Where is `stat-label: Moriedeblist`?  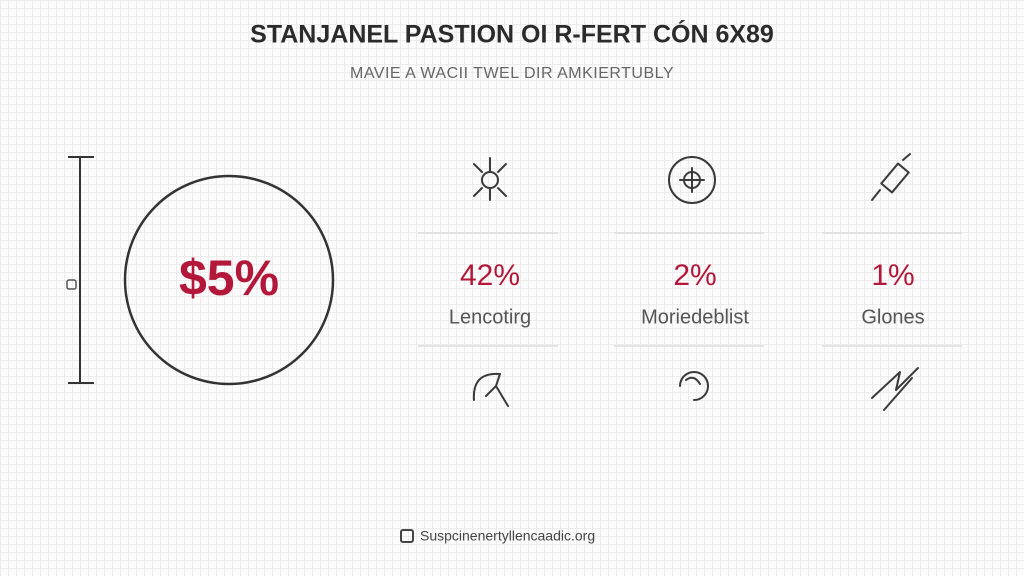 stat-label: Moriedeblist is located at coordinates (695, 317).